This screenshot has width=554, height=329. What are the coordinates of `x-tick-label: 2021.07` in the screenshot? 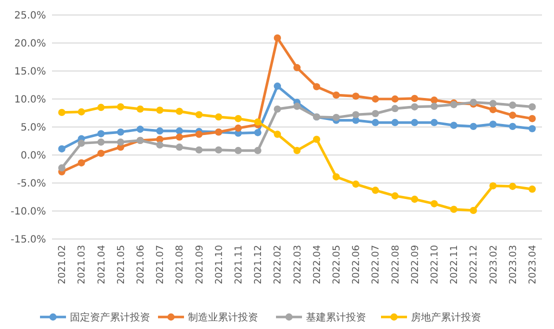 It's located at (160, 264).